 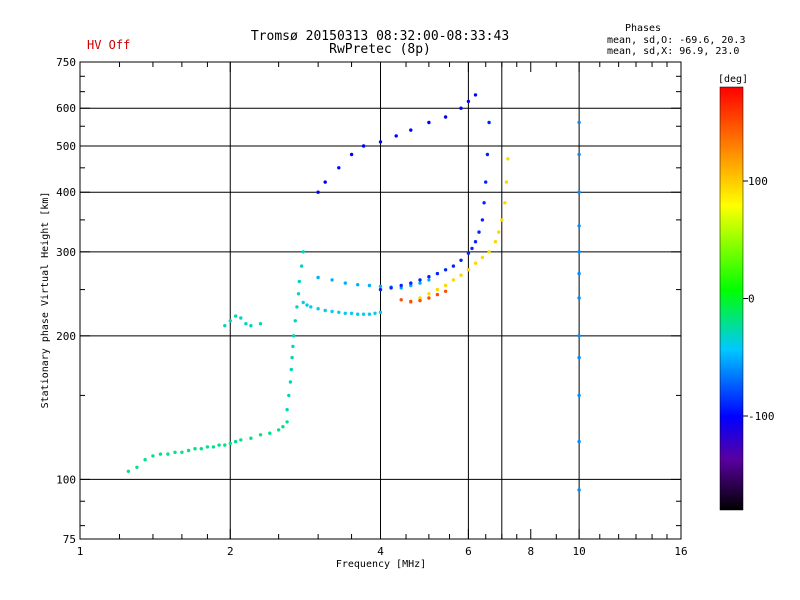 I want to click on phases-title: Phases, so click(x=643, y=28).